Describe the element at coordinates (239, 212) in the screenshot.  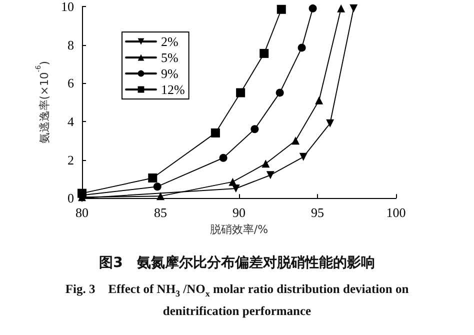
I see `x-tick-label: 90` at that location.